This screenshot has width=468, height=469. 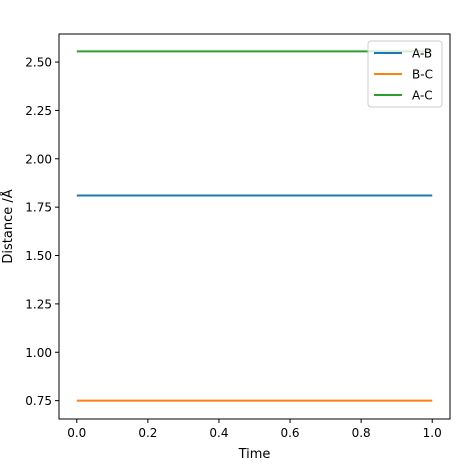 I want to click on y-tick-label: 1.50, so click(x=38, y=256).